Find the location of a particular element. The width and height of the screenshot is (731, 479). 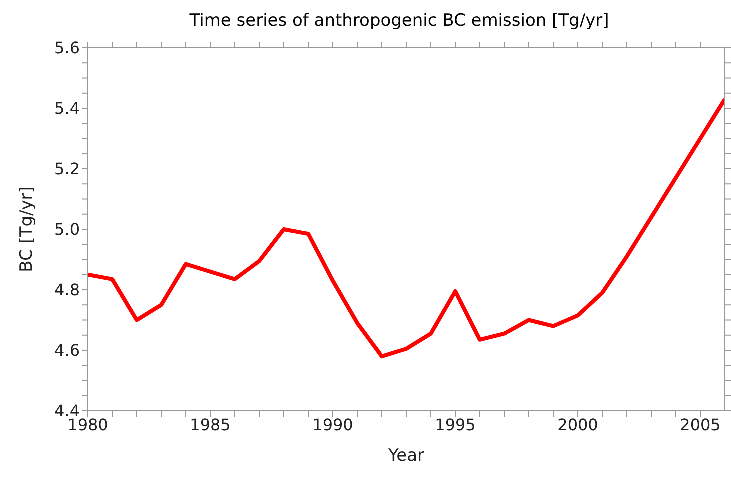

x-tick-label: 1980 is located at coordinates (88, 424).